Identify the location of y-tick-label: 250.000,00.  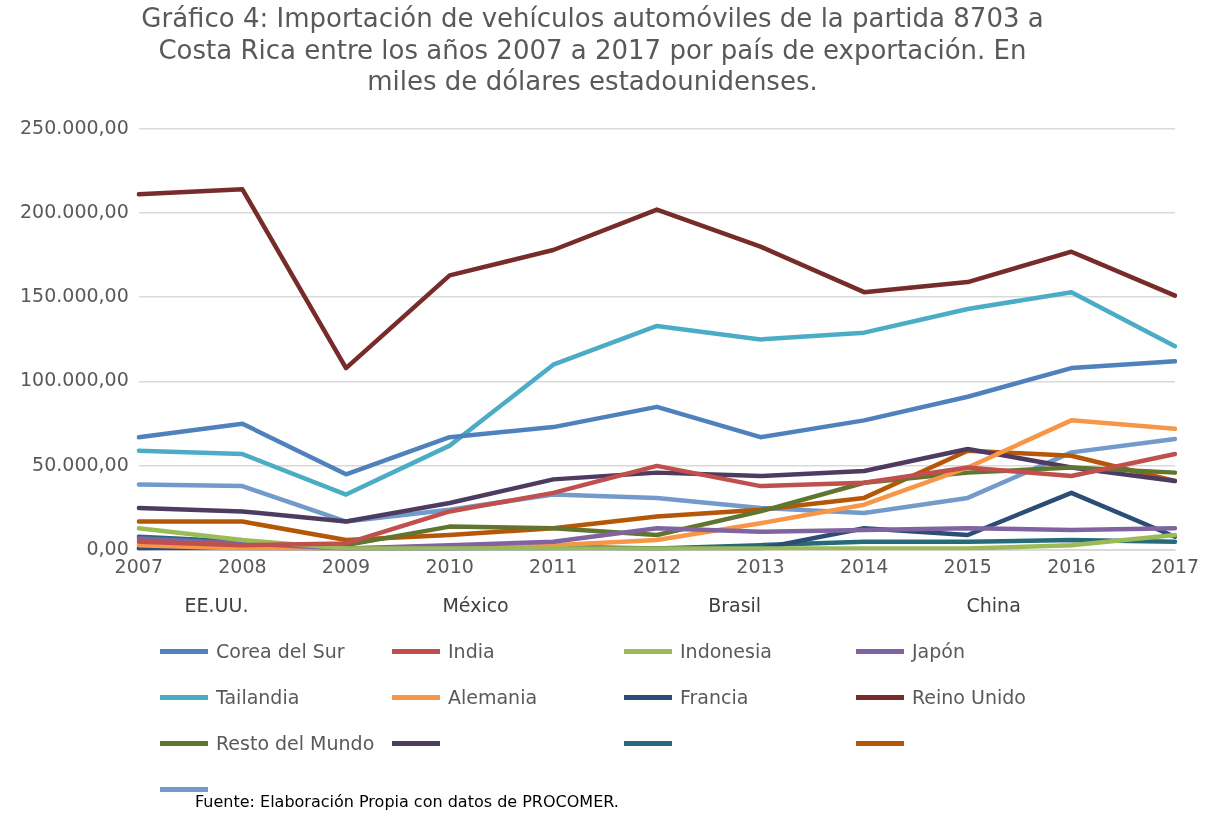
(74, 126).